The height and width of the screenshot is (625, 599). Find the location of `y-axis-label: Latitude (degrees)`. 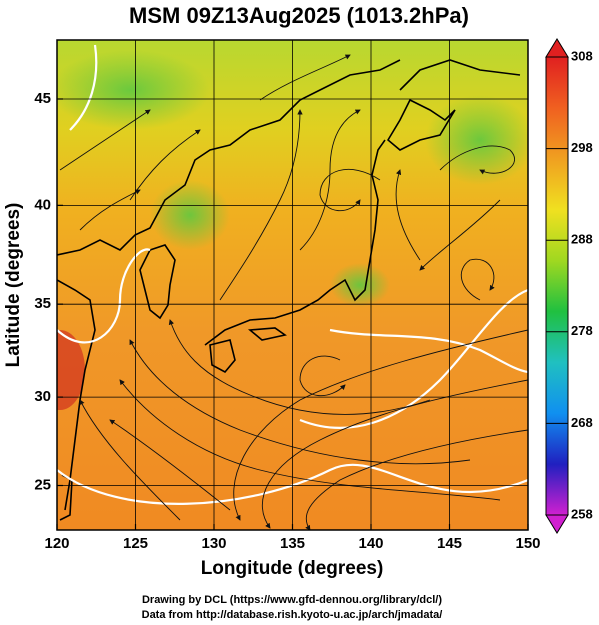

y-axis-label: Latitude (degrees) is located at coordinates (13, 285).